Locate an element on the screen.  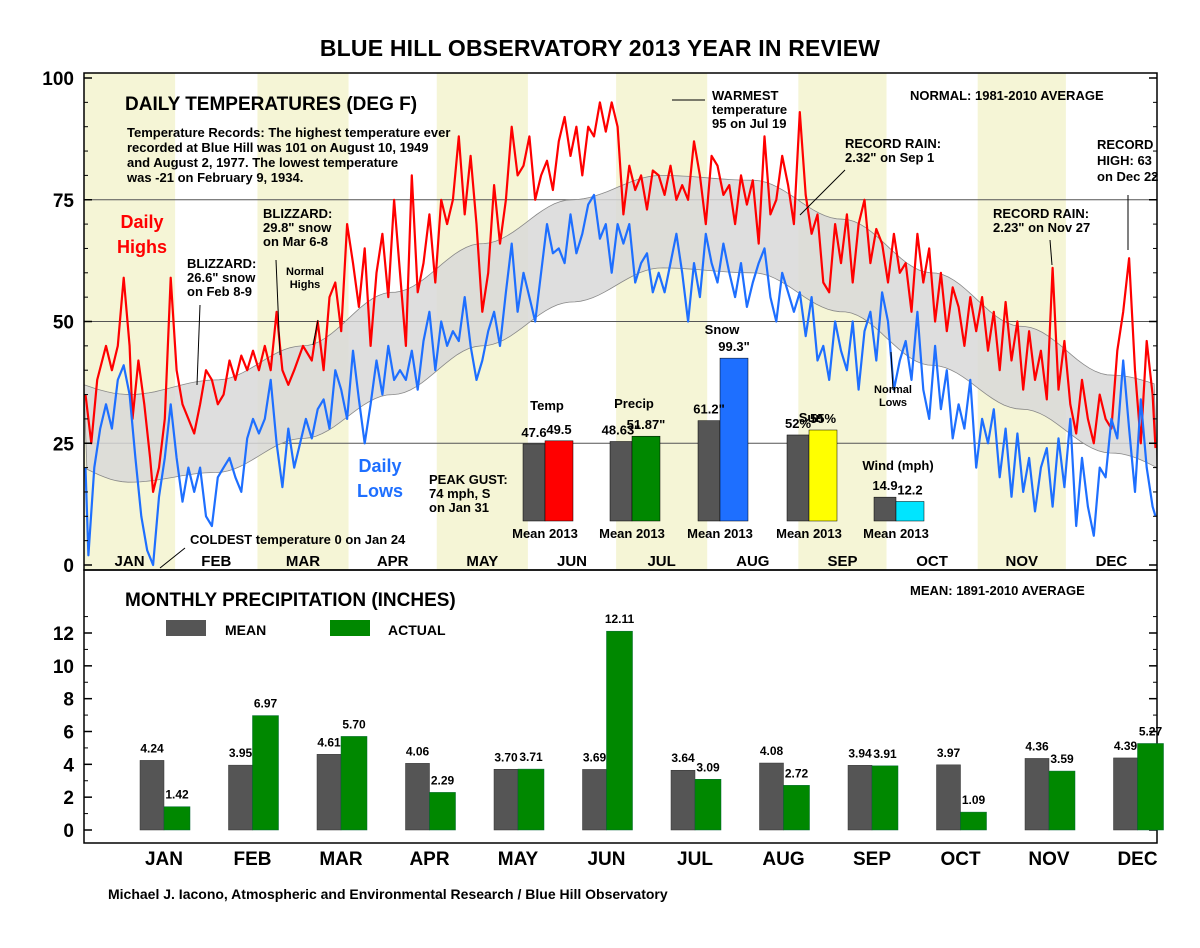
precip-mean-note: MEAN: 1891-2010 AVERAGE is located at coordinates (997, 590).